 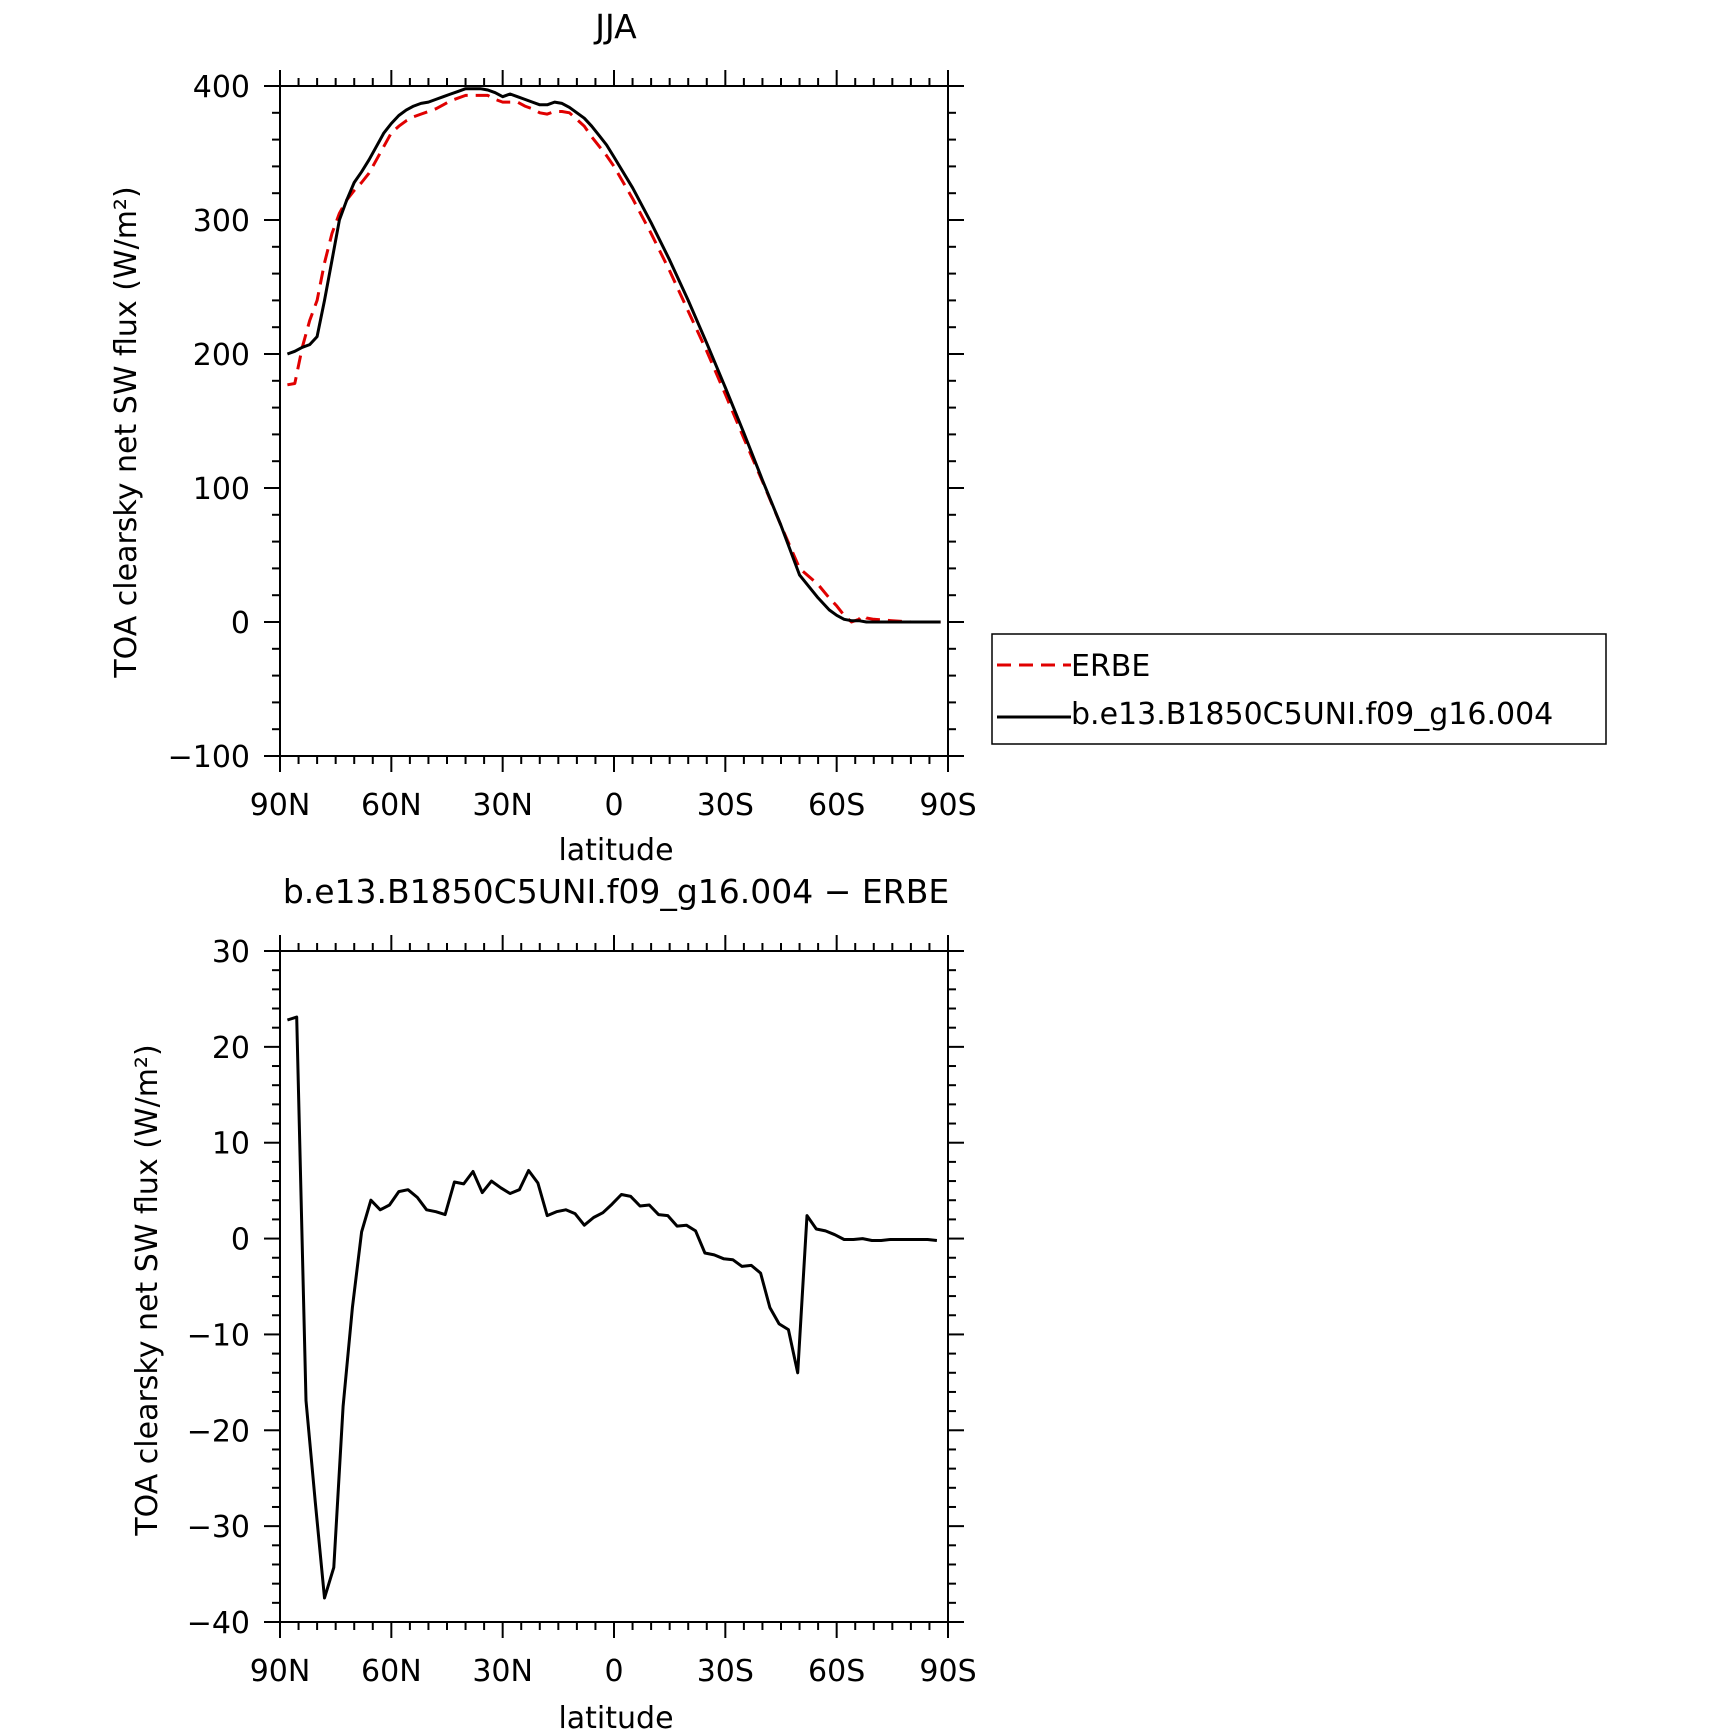 What do you see at coordinates (725, 805) in the screenshot?
I see `top-x-tick-label: 30S` at bounding box center [725, 805].